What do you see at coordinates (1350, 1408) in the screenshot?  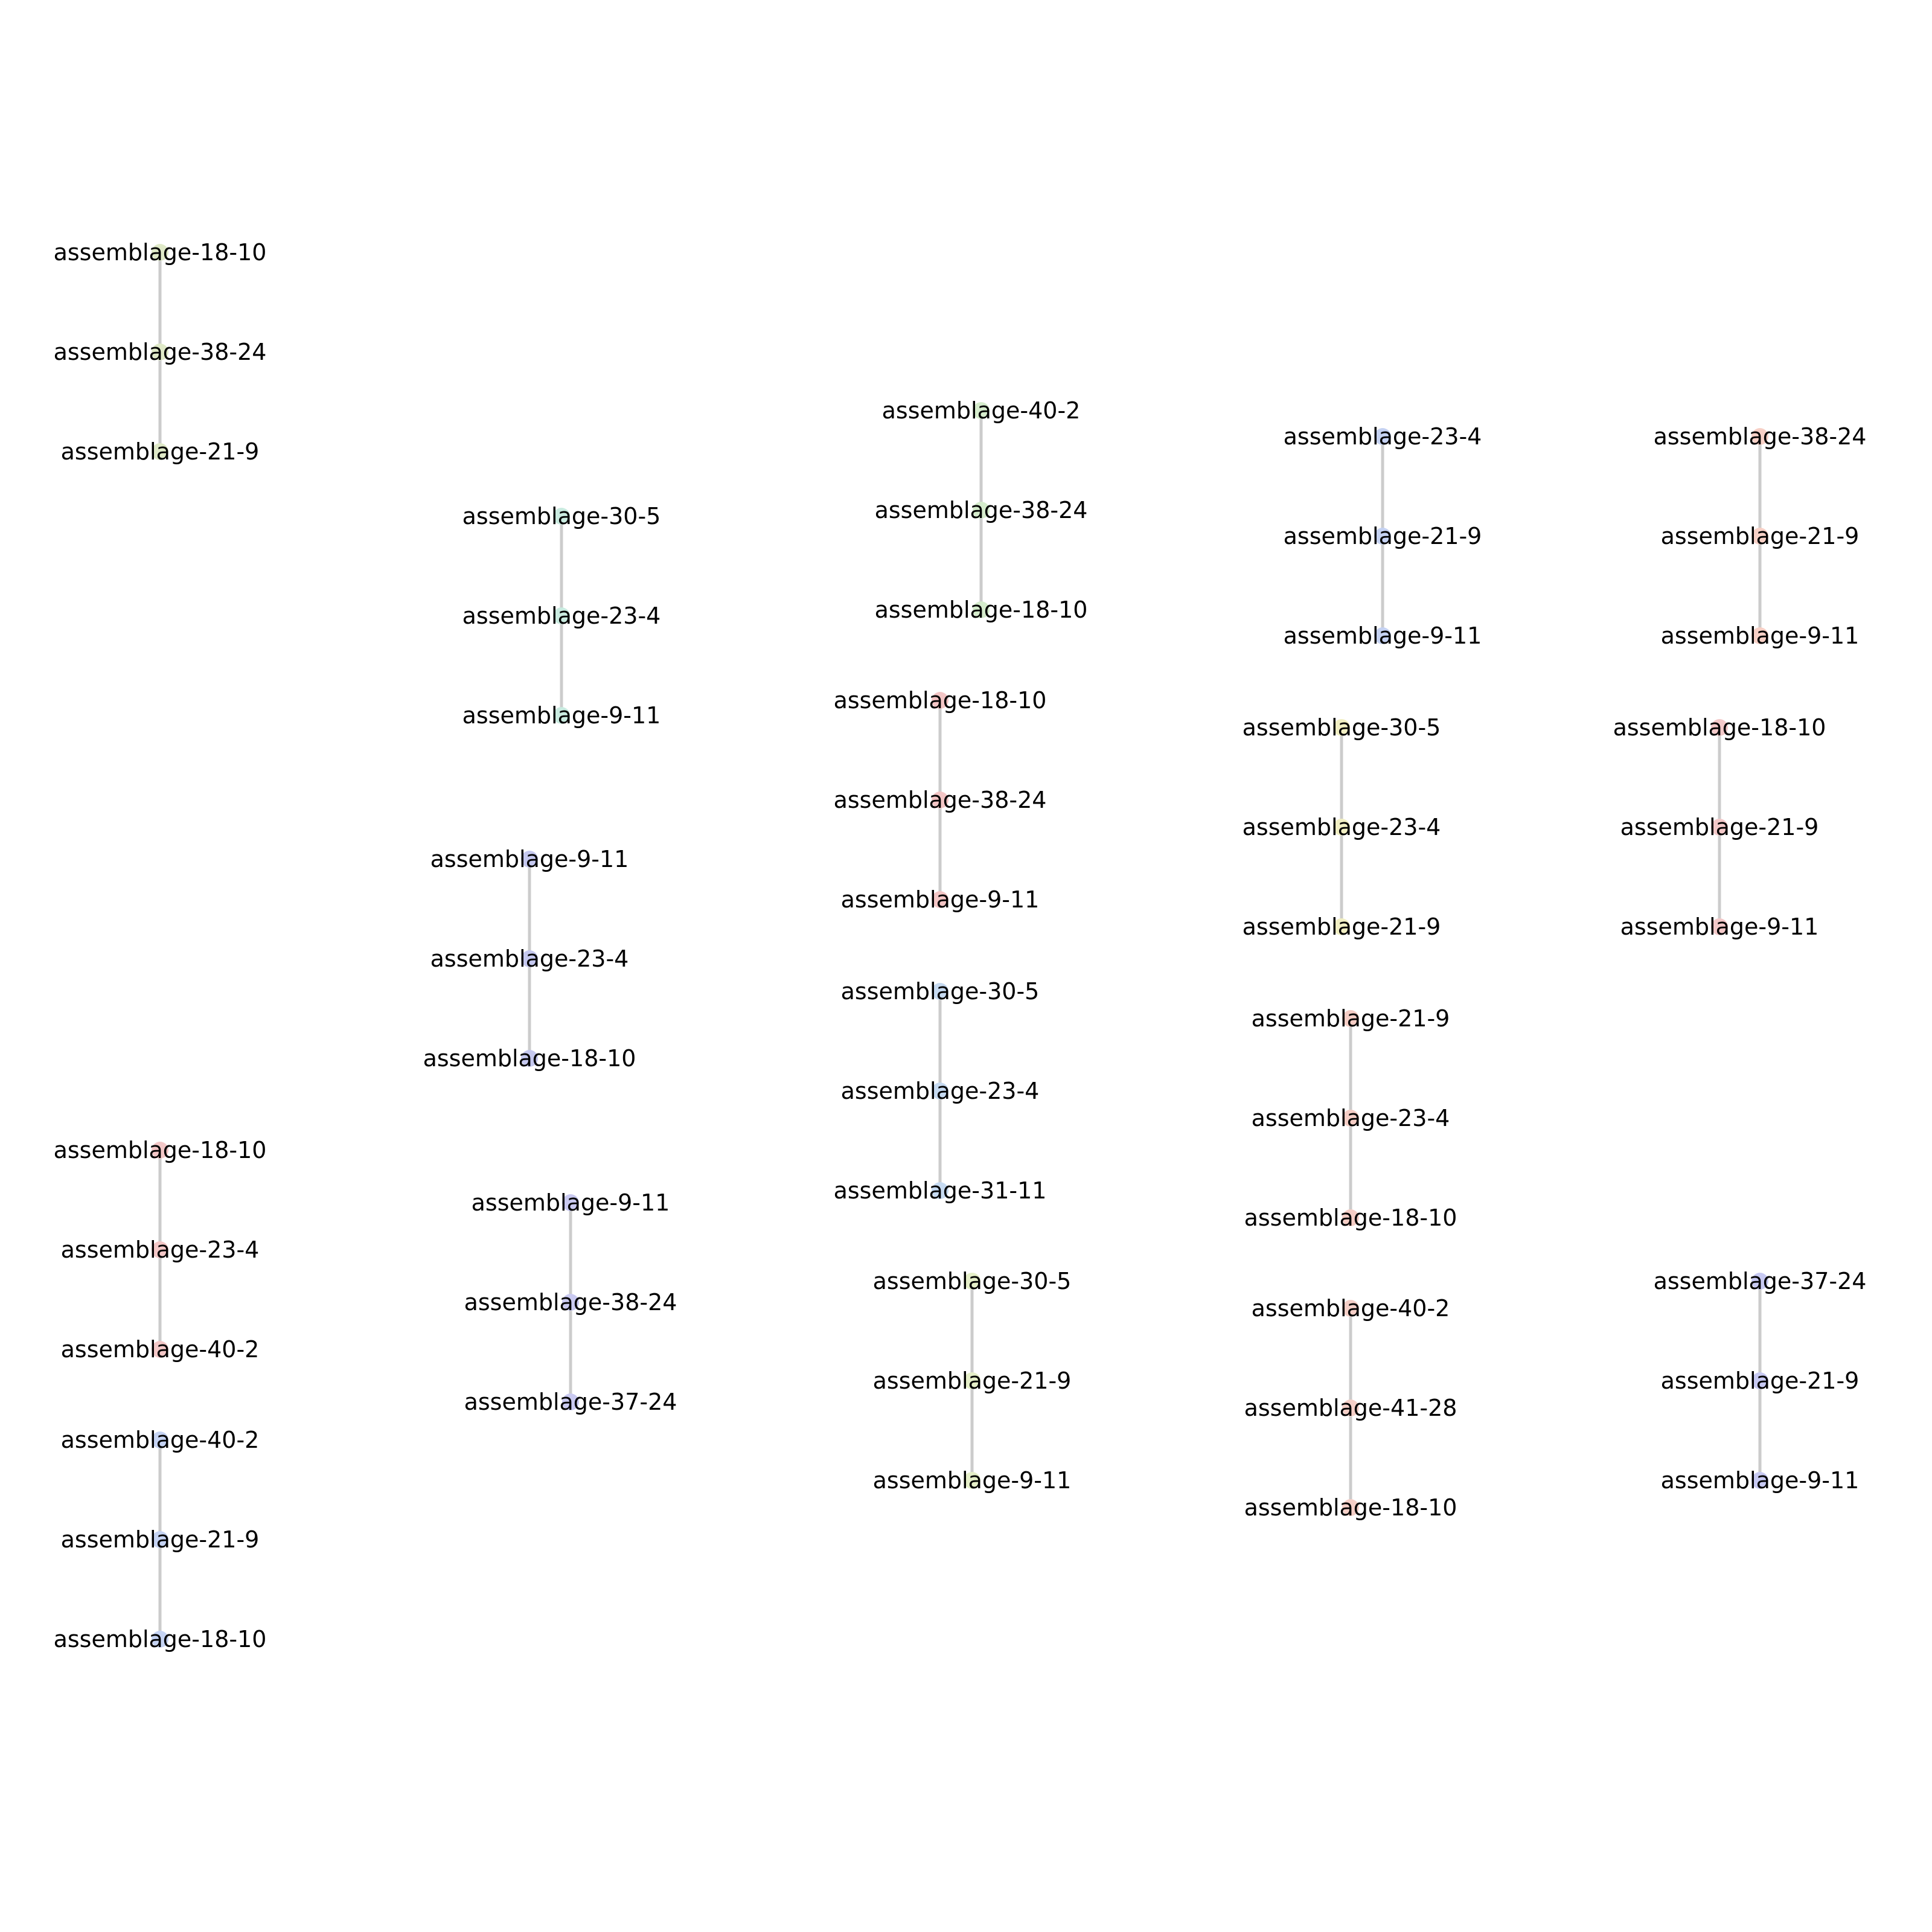 I see `node-label: assemblage-41-28` at bounding box center [1350, 1408].